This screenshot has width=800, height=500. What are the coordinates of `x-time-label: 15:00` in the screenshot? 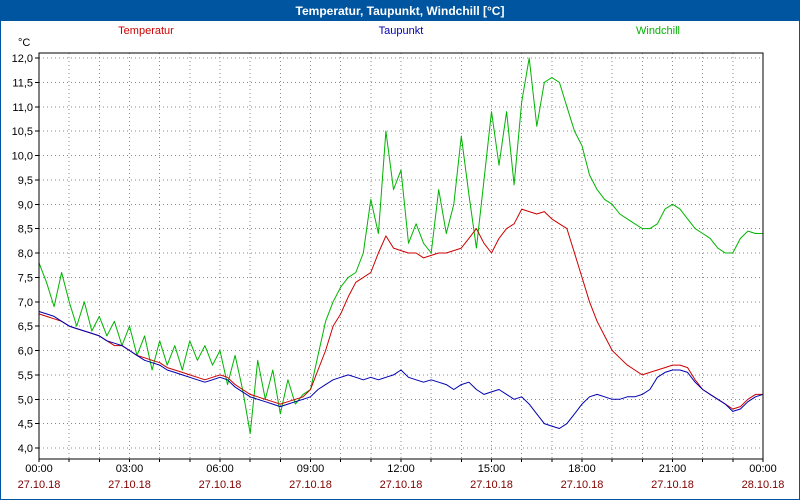 It's located at (492, 469).